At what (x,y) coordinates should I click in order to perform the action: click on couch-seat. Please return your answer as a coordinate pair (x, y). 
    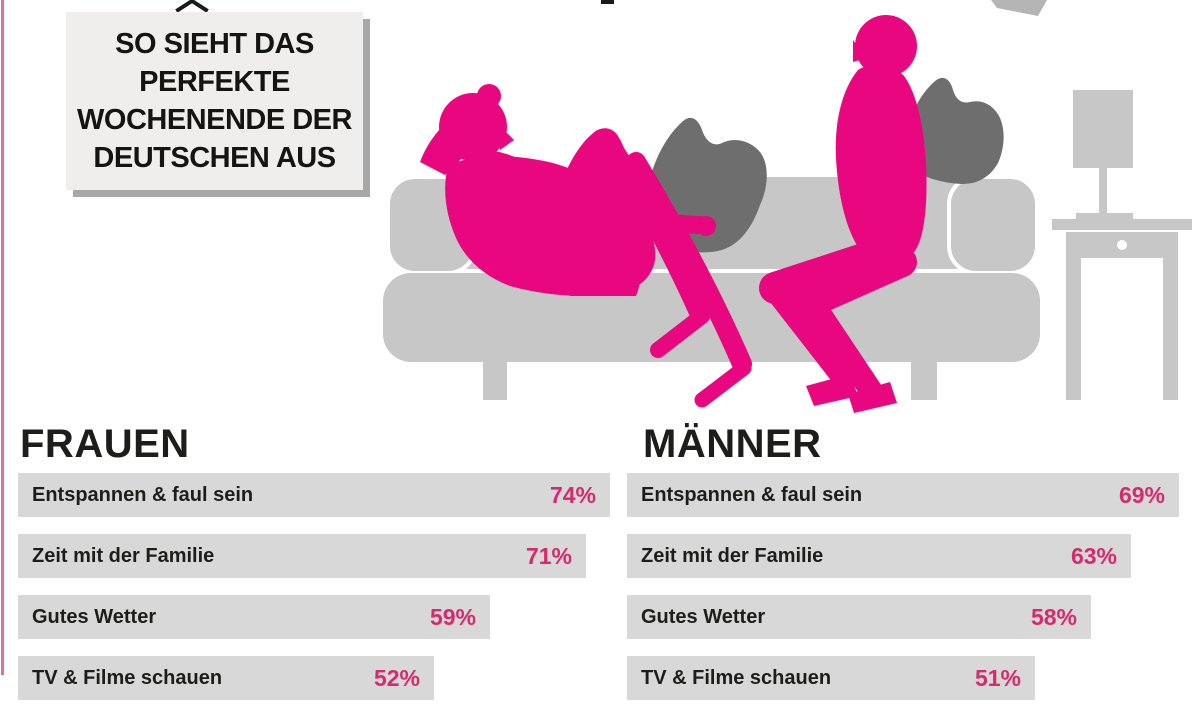
    Looking at the image, I should click on (711, 317).